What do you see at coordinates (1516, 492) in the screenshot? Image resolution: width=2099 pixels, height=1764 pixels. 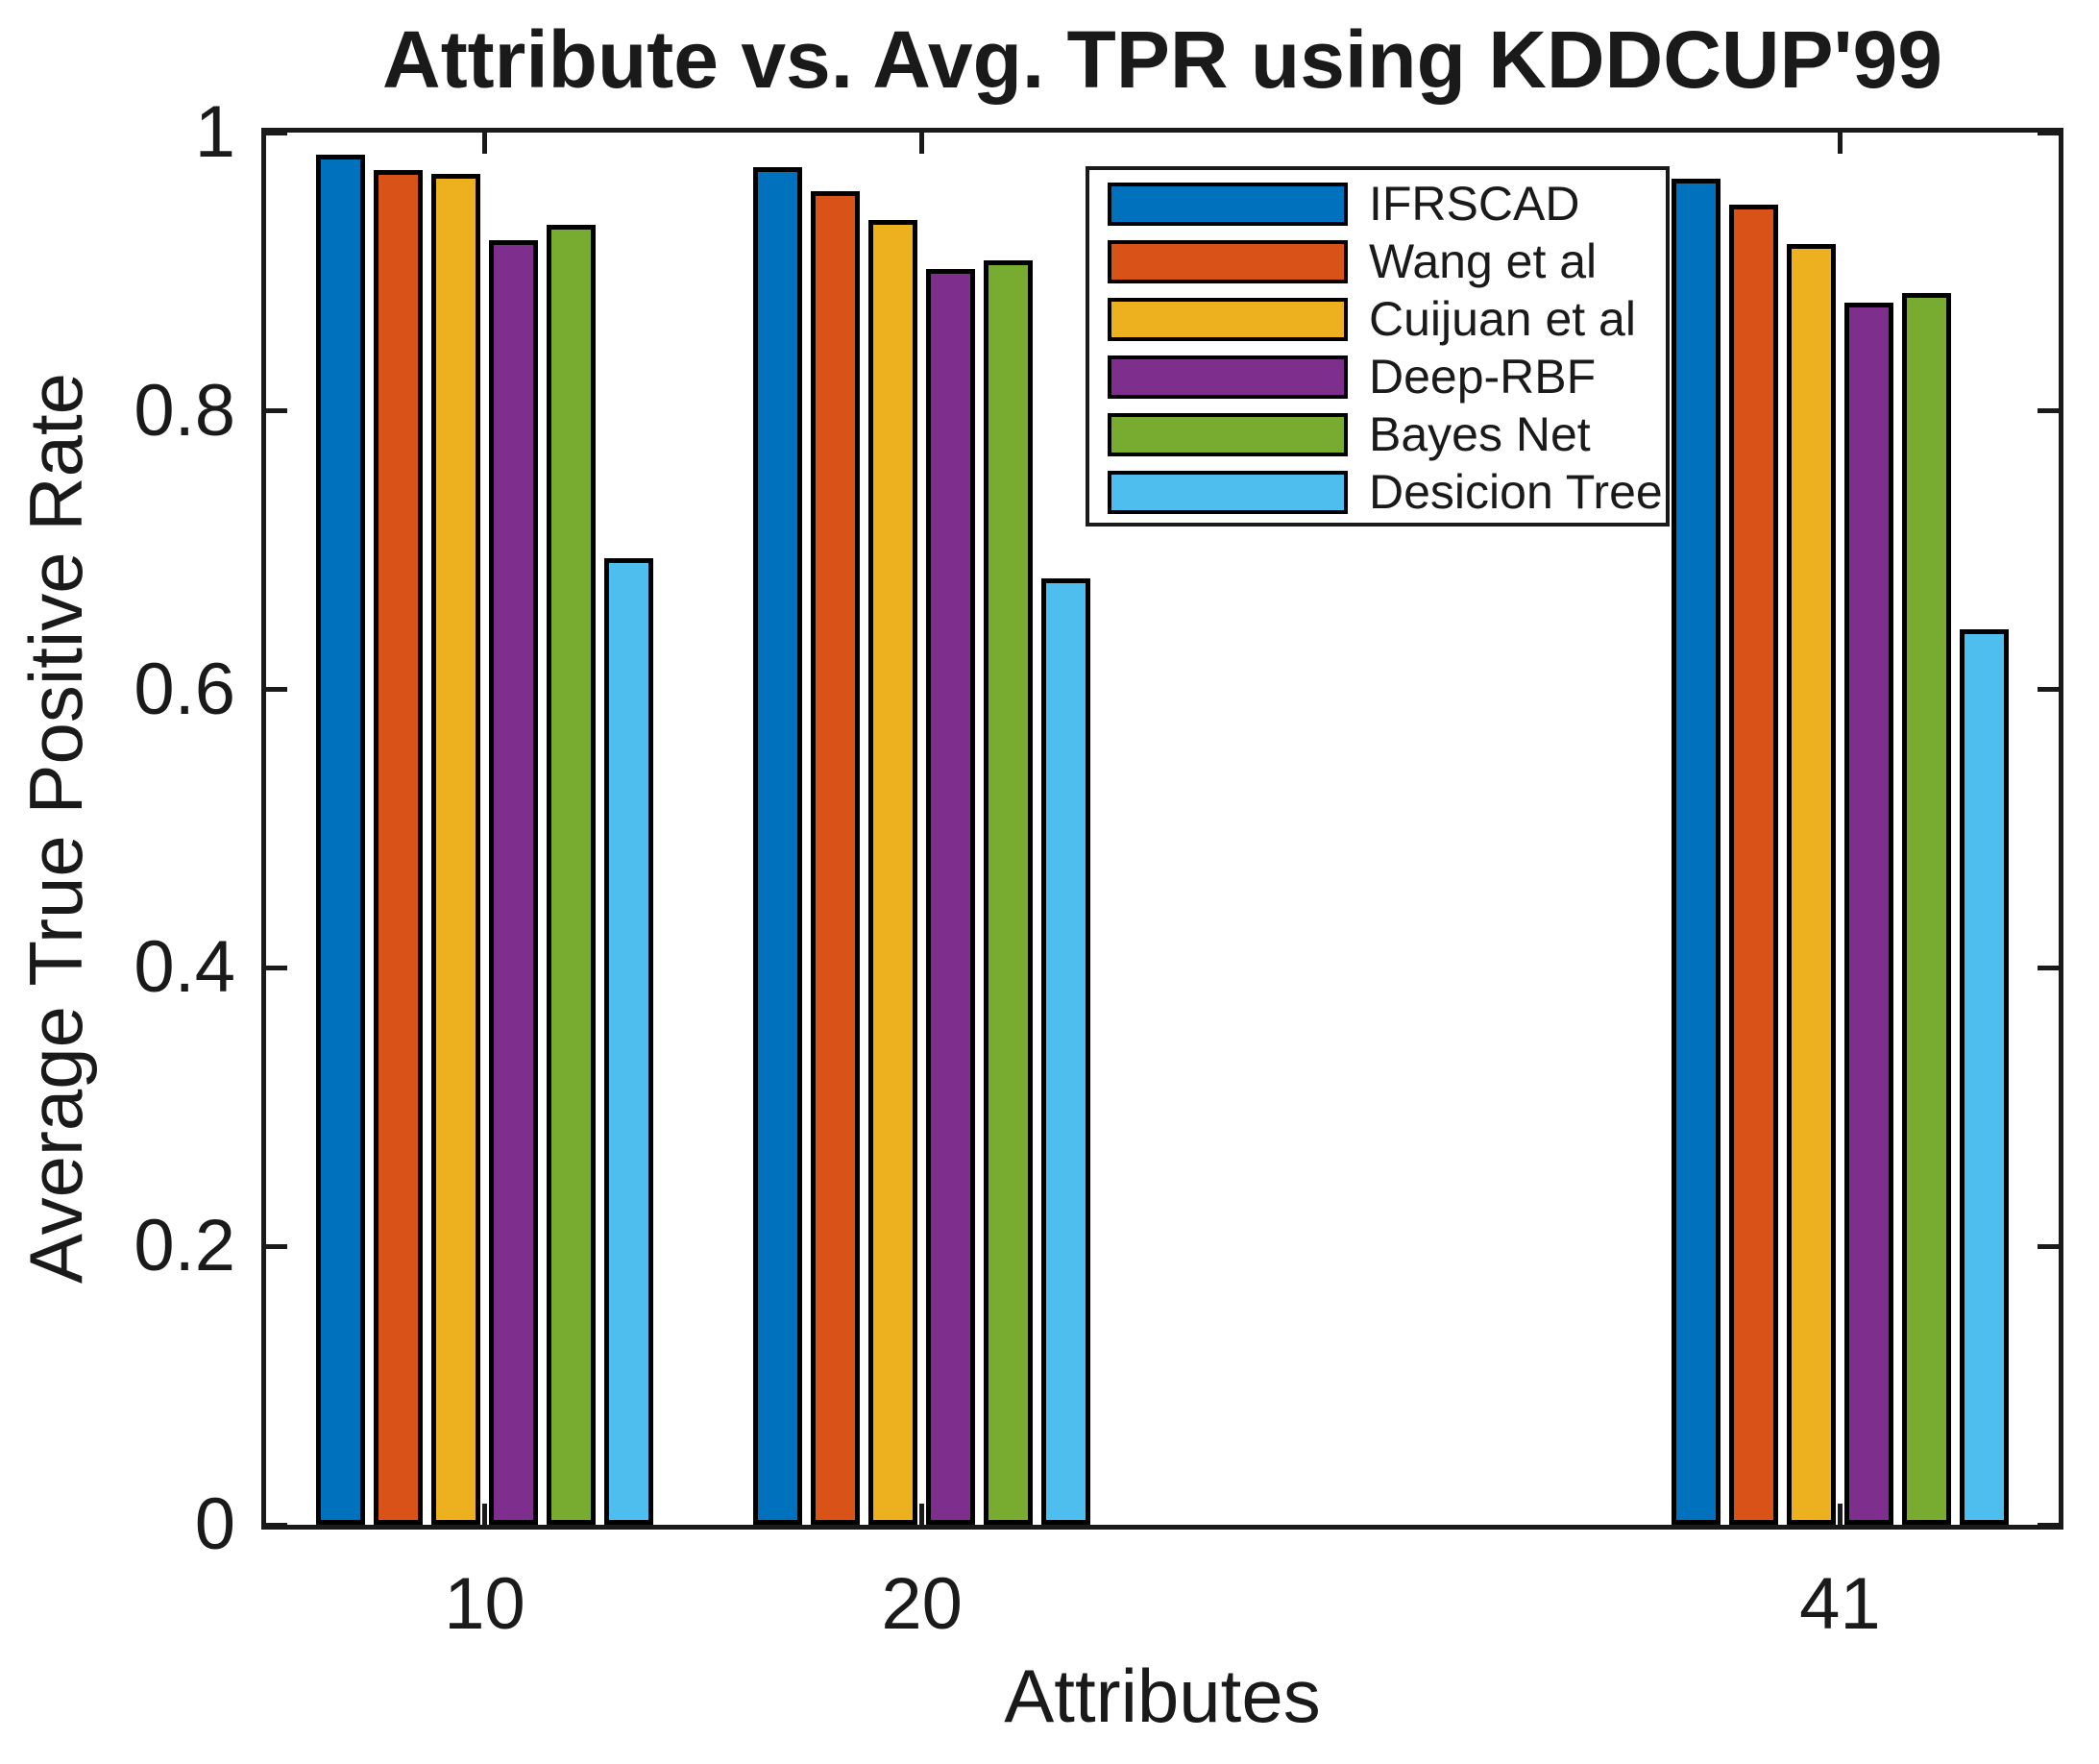 I see `legend-label: Desicion Tree` at bounding box center [1516, 492].